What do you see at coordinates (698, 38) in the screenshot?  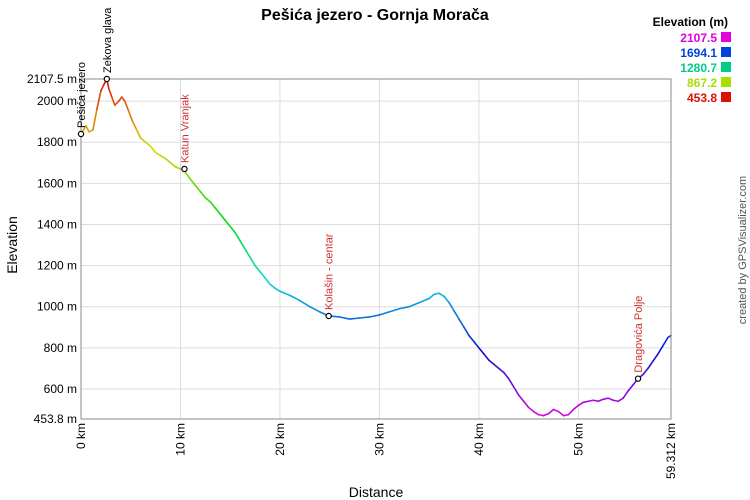 I see `legend-entry-label: 2107.5` at bounding box center [698, 38].